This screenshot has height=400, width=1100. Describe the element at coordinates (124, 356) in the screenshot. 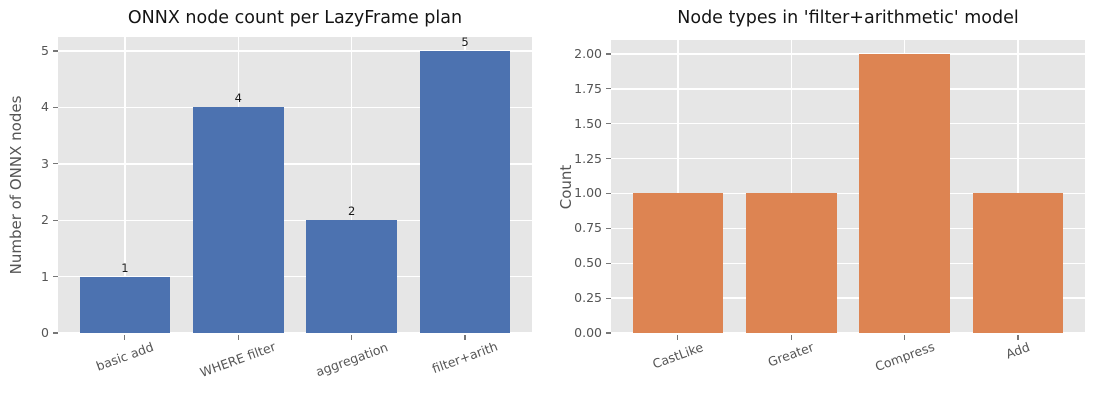

I see `x-tick-label: basic add` at that location.